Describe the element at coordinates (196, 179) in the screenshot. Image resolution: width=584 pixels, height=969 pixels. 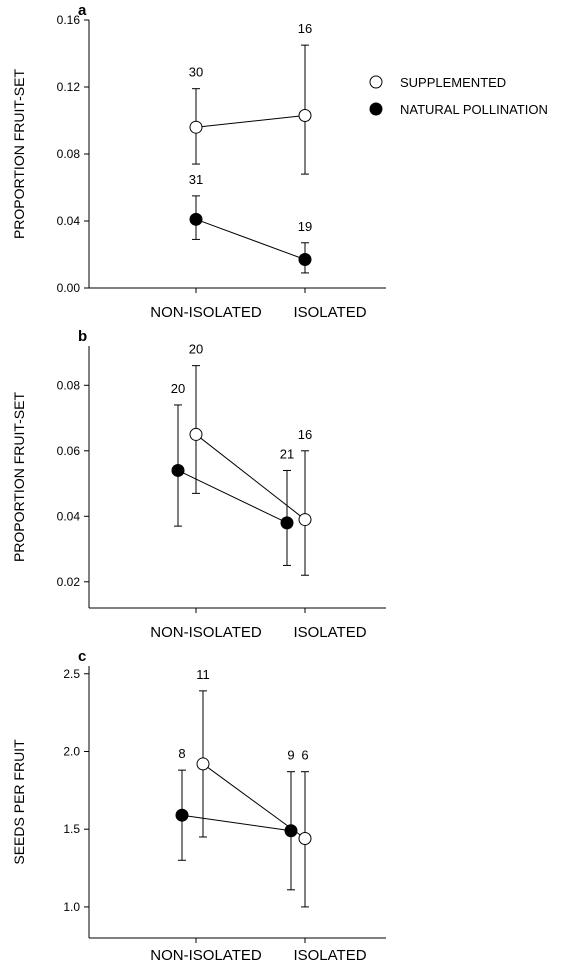
I see `sample-size-label: 31` at that location.